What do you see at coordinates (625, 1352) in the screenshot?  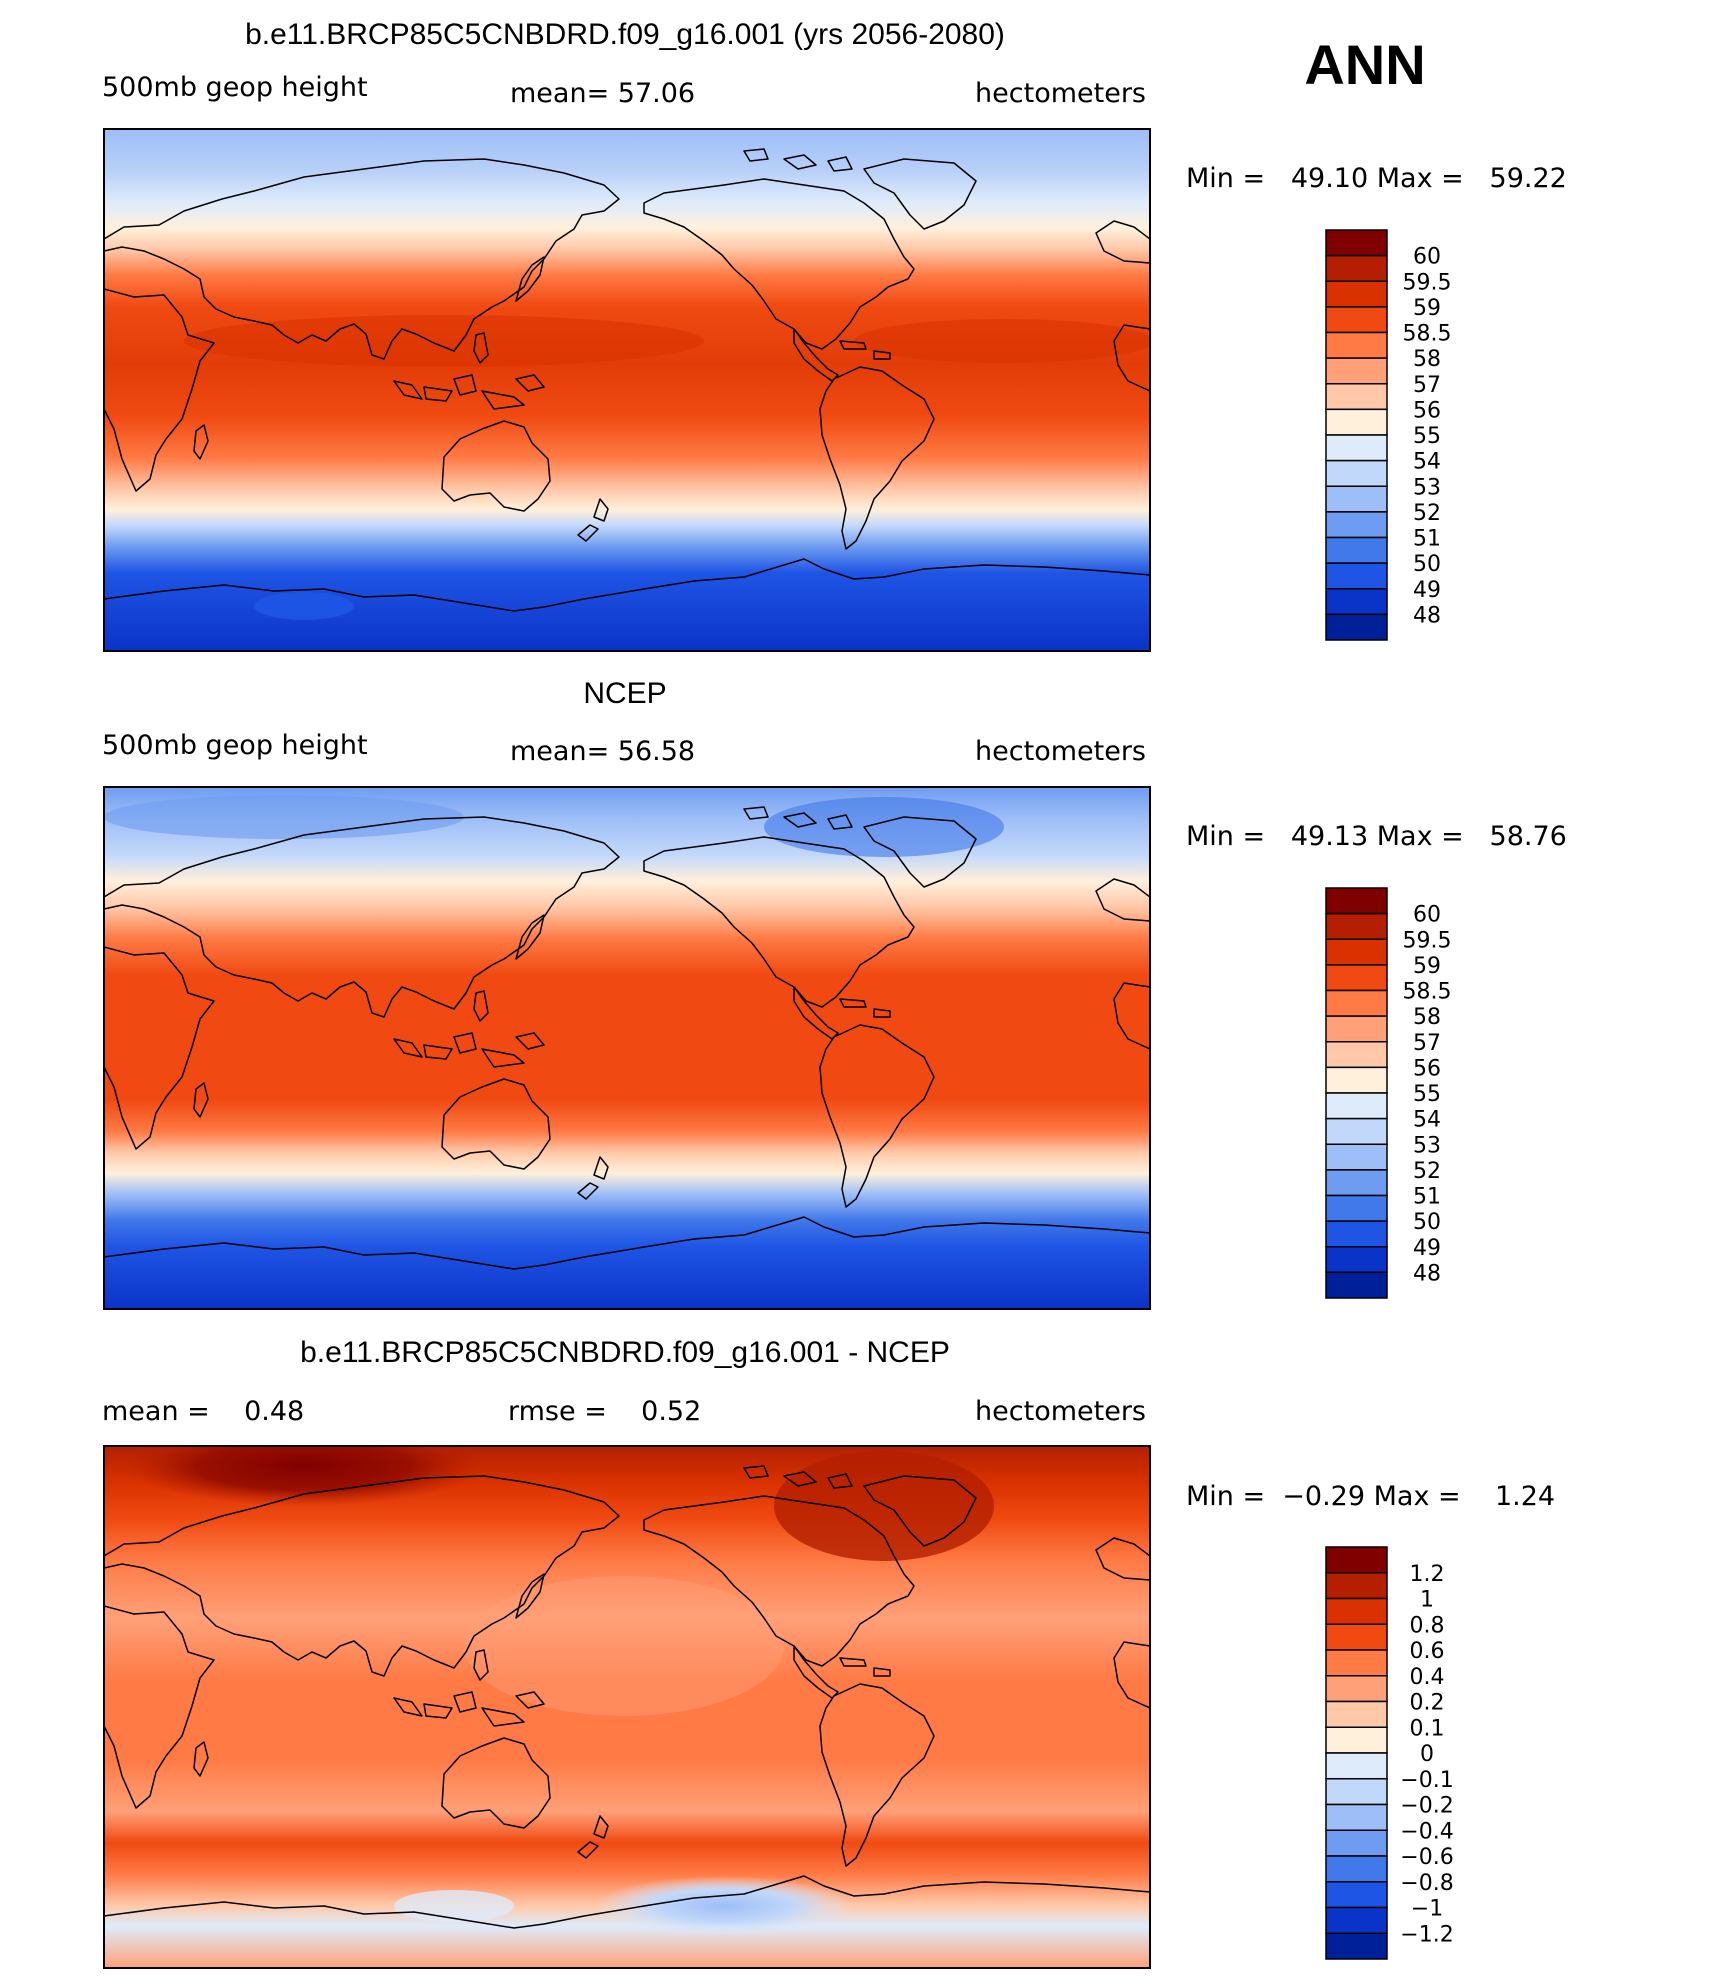 I see `panel-title: b.e11.BRCP85C5CNBDRD.f09_g16.001 - NCEP` at bounding box center [625, 1352].